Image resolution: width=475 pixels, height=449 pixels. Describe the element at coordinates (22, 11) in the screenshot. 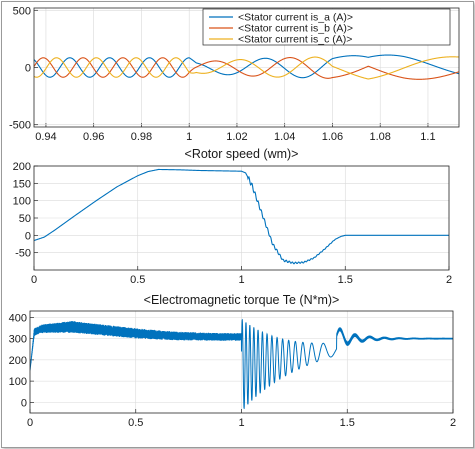

I see `y-tick-label: 500` at that location.